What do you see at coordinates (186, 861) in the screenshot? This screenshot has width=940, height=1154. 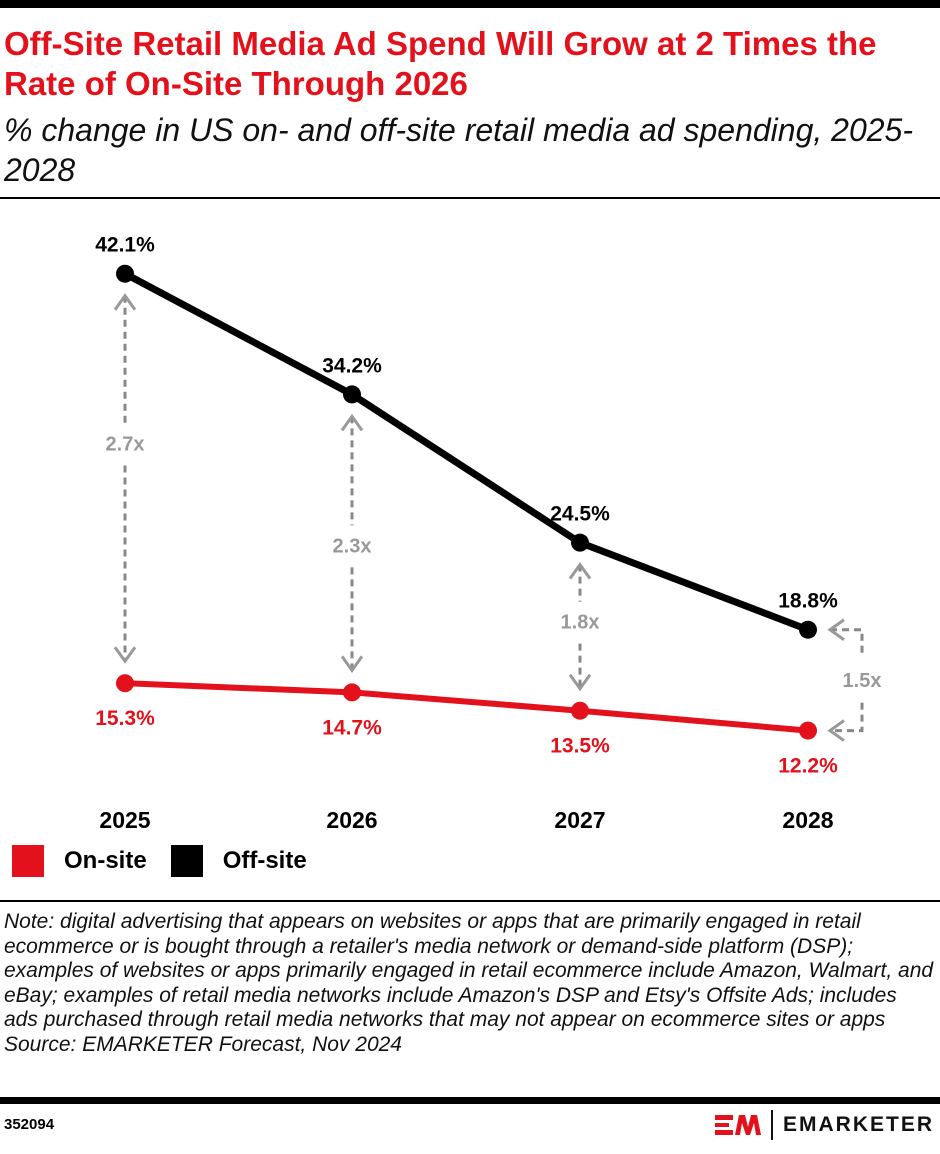 I see `legend-swatch-off-site` at bounding box center [186, 861].